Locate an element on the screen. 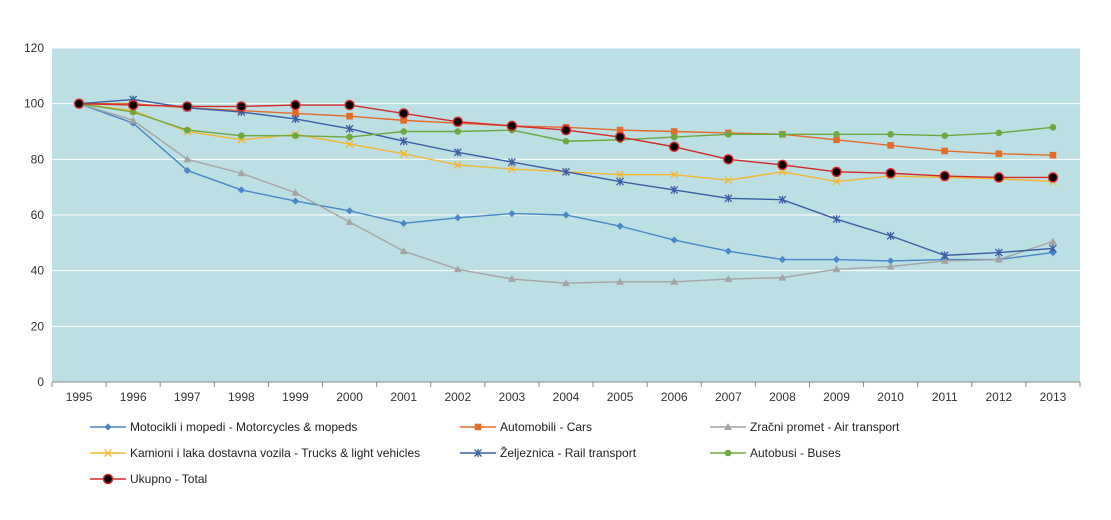 The width and height of the screenshot is (1111, 520). legend-label: Zračni promet - Air transport is located at coordinates (825, 427).